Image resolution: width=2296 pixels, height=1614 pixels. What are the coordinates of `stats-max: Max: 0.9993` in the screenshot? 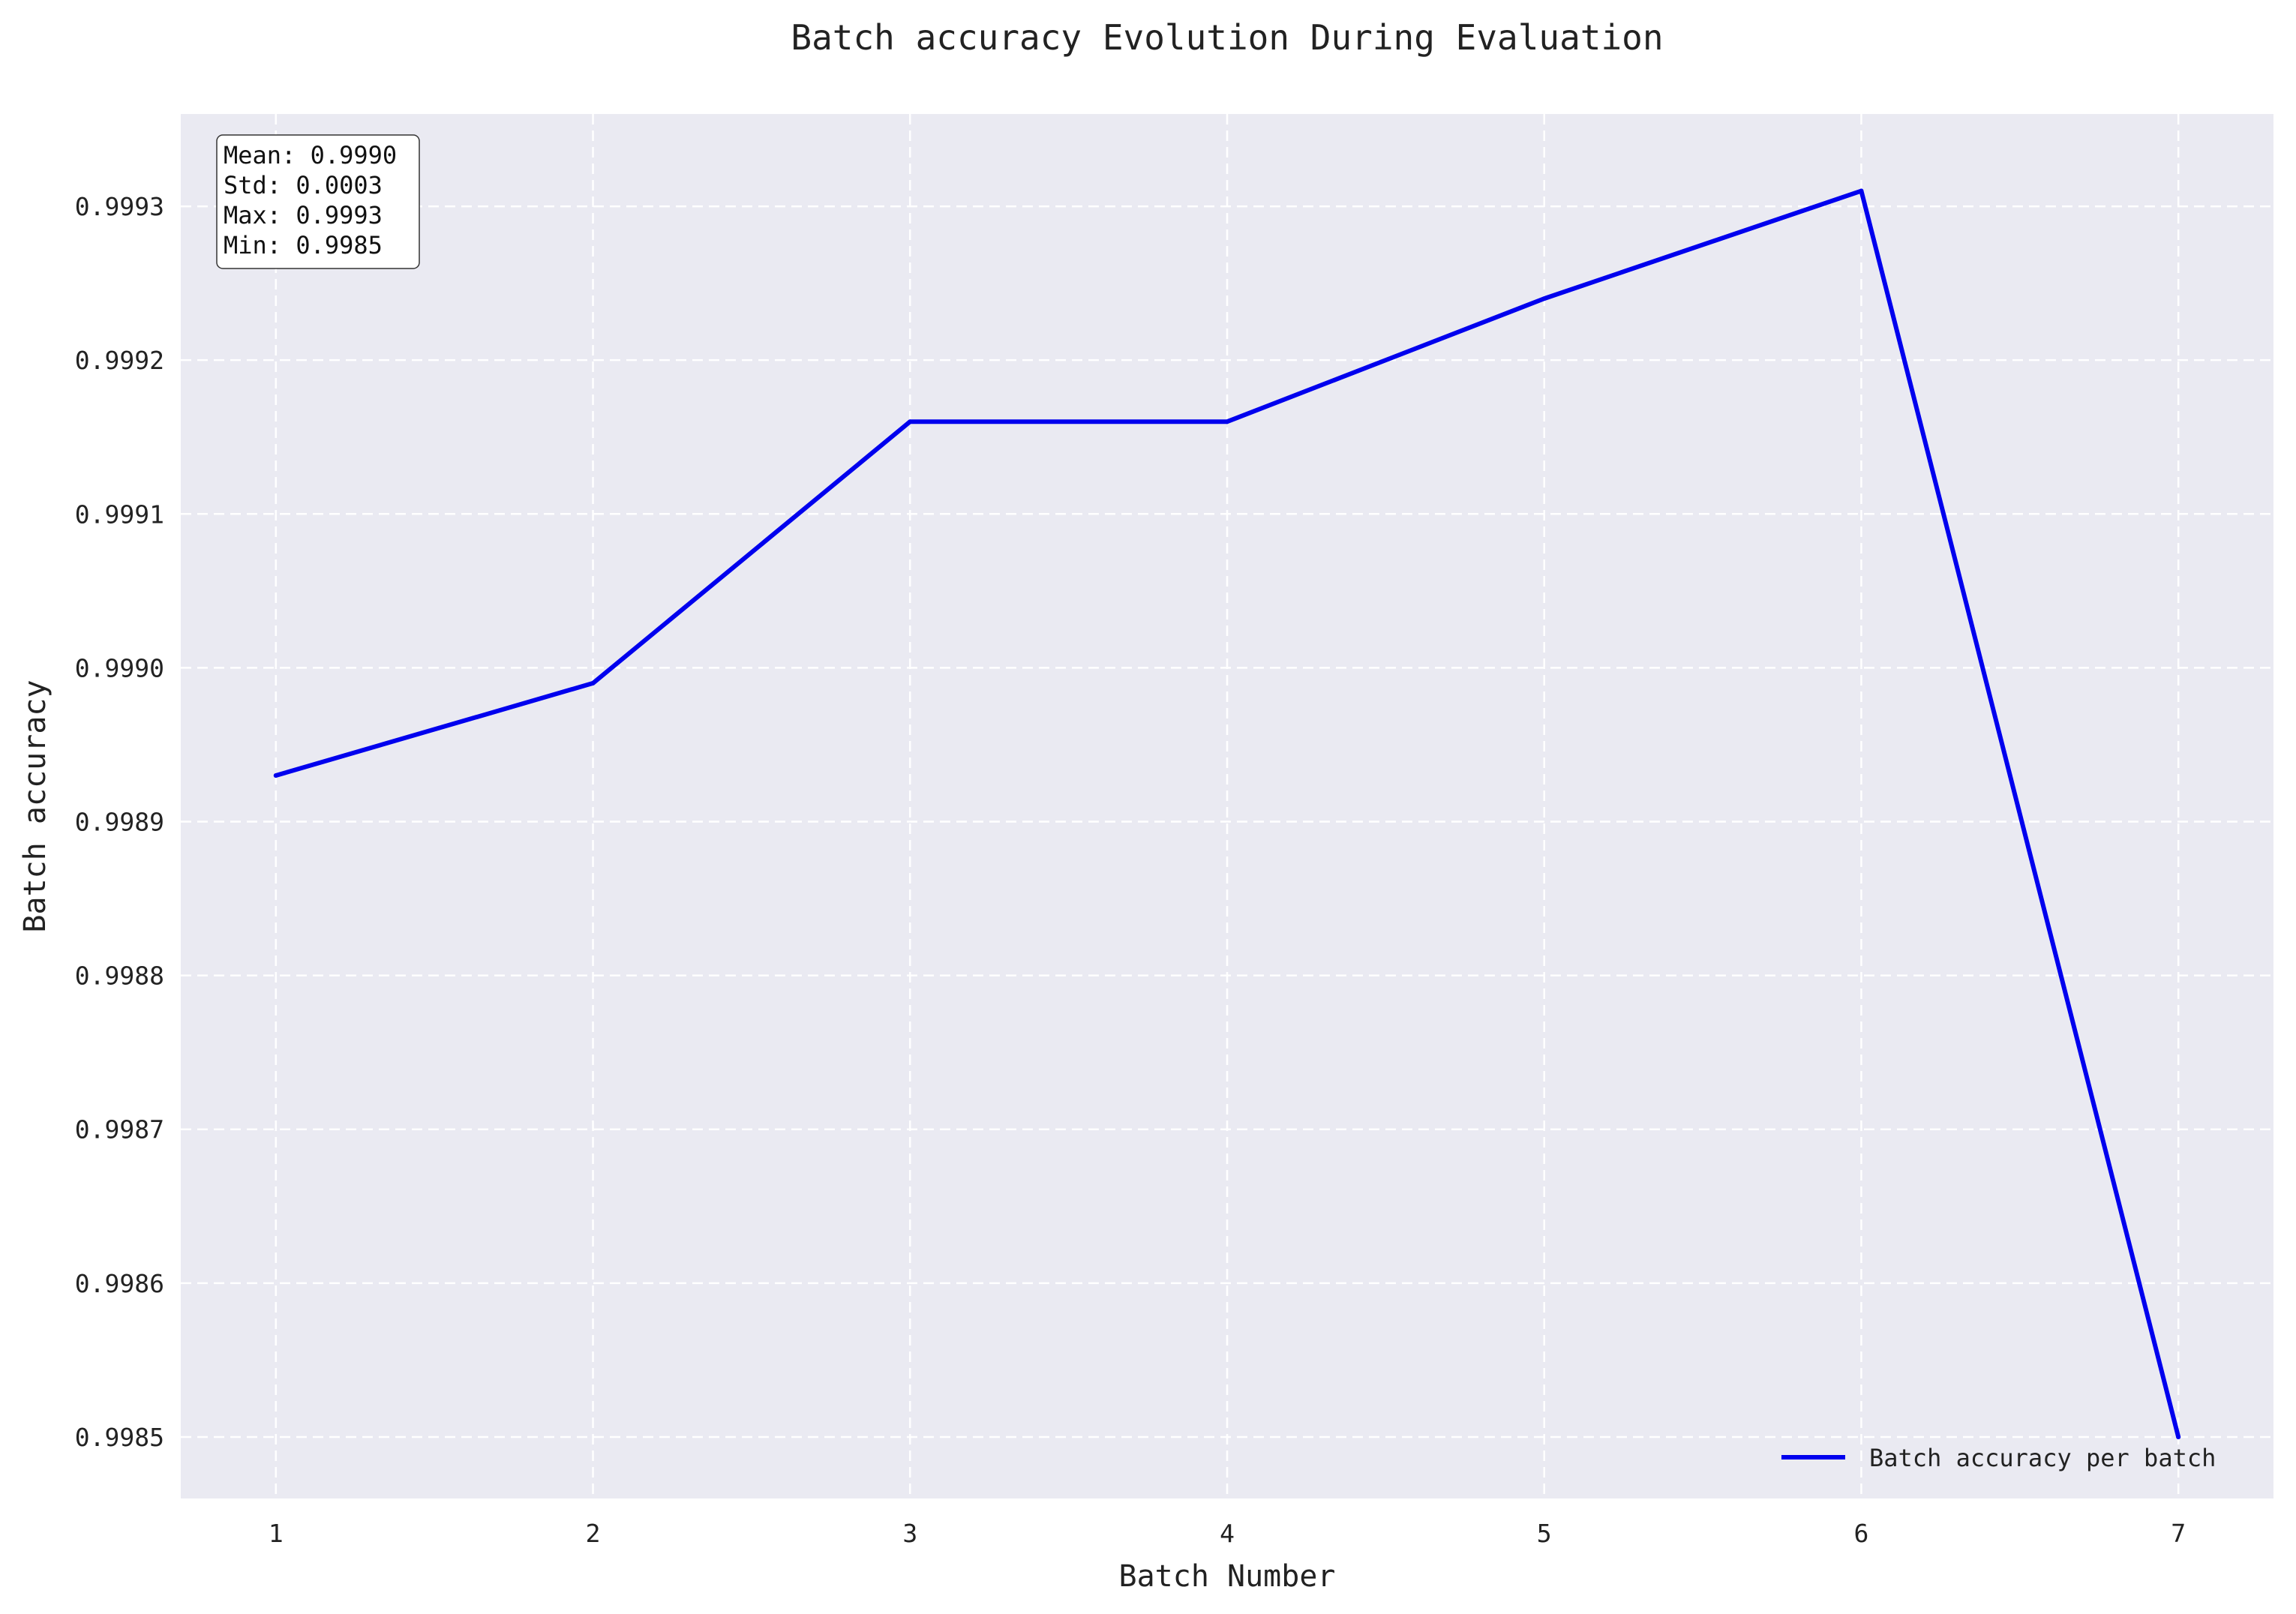 It's located at (303, 215).